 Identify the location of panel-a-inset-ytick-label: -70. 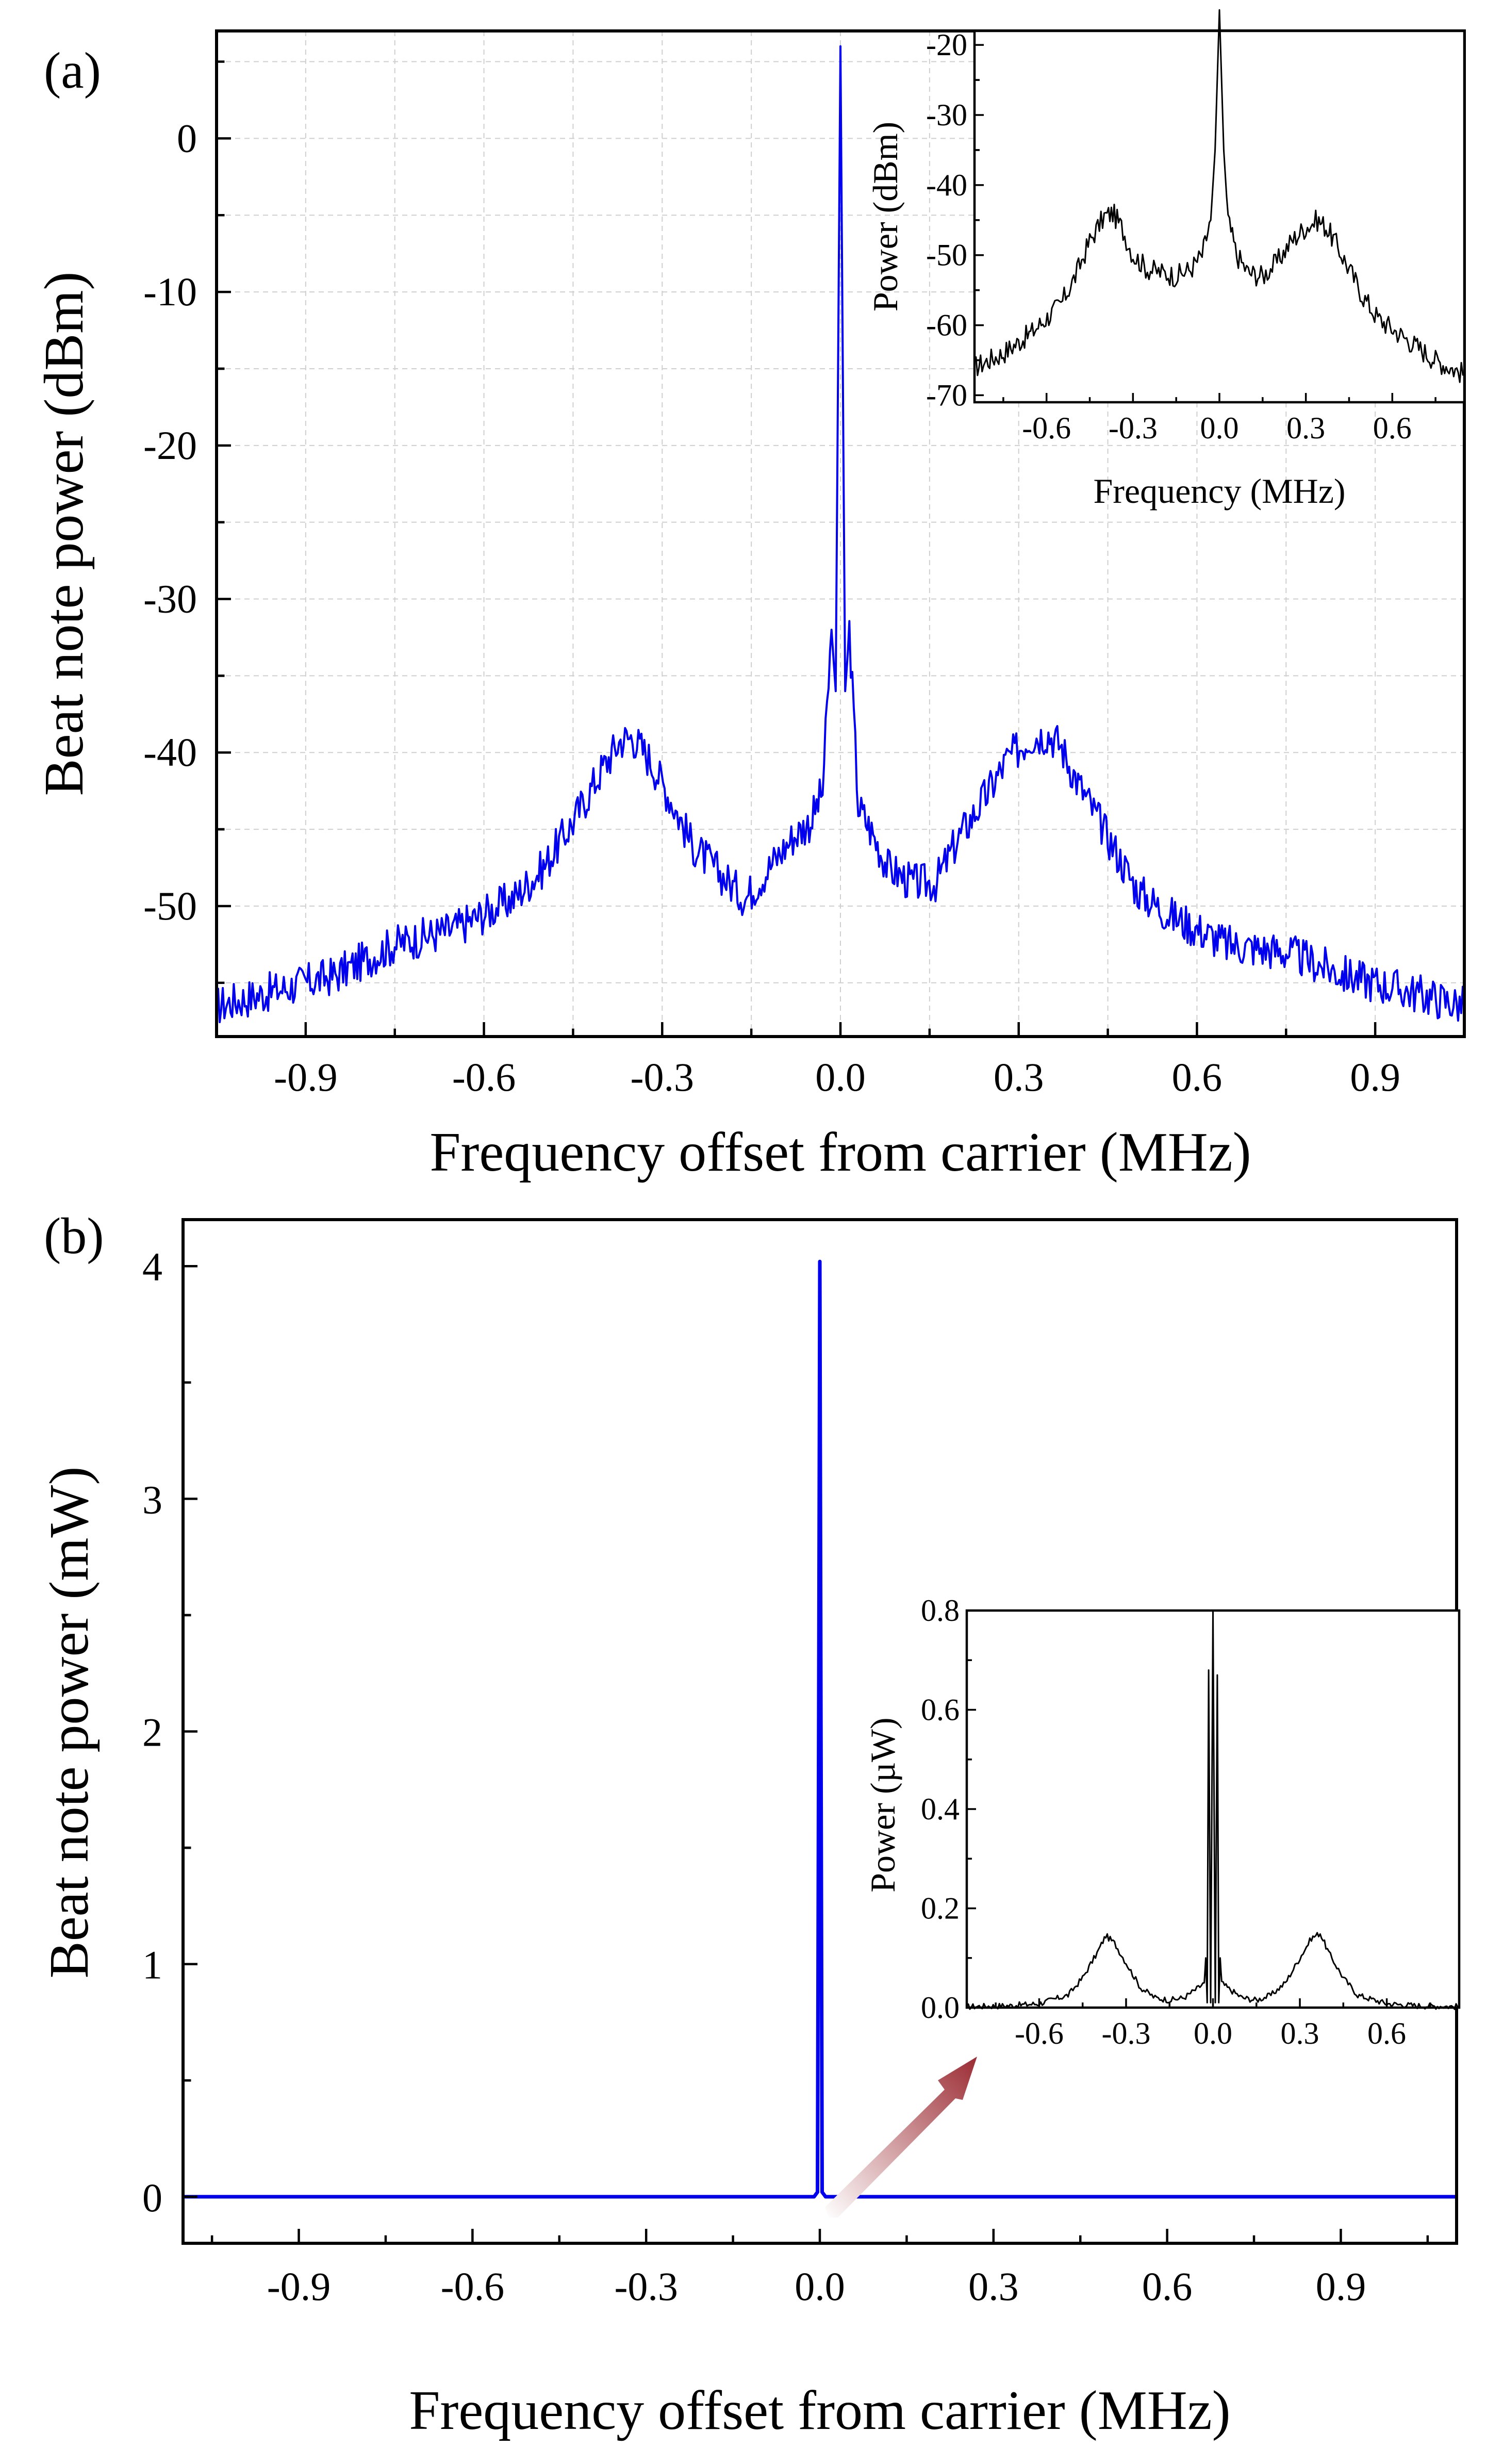
(946, 395).